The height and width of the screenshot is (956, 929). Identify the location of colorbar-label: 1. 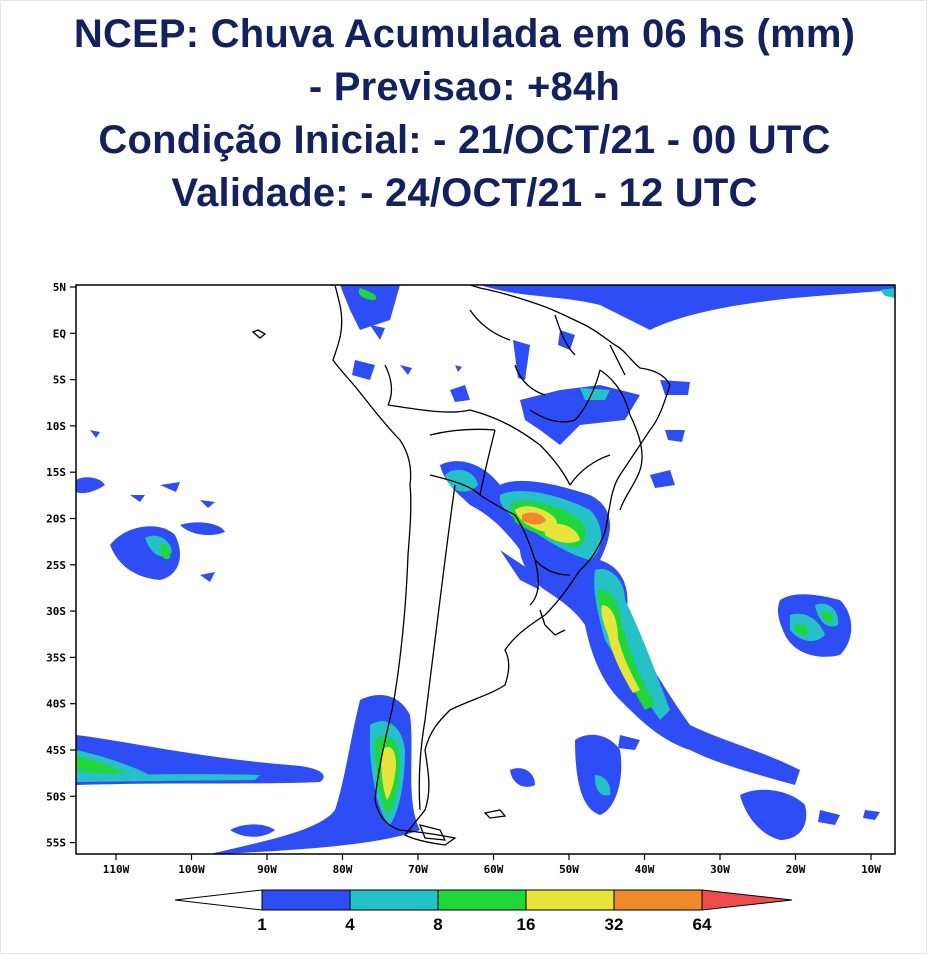
(261, 924).